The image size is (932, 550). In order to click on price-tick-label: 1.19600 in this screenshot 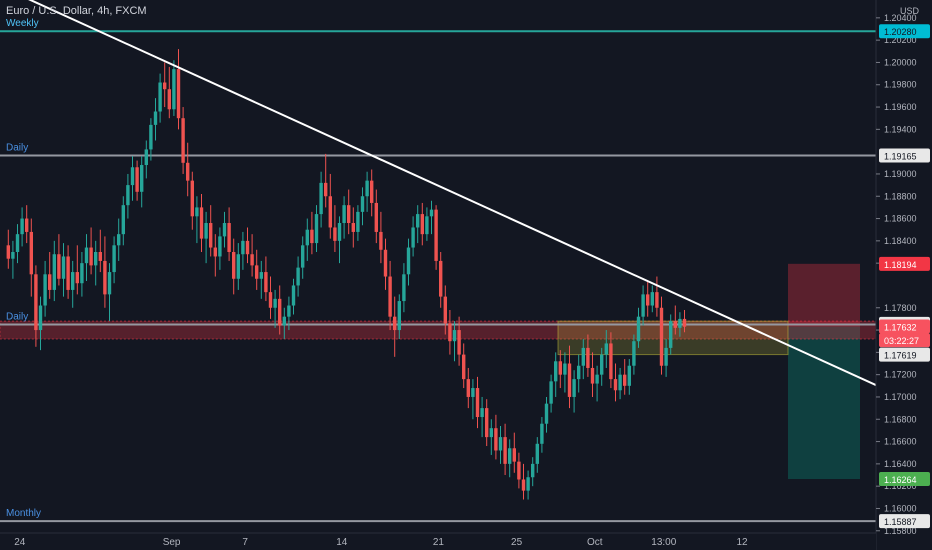, I will do `click(900, 107)`.